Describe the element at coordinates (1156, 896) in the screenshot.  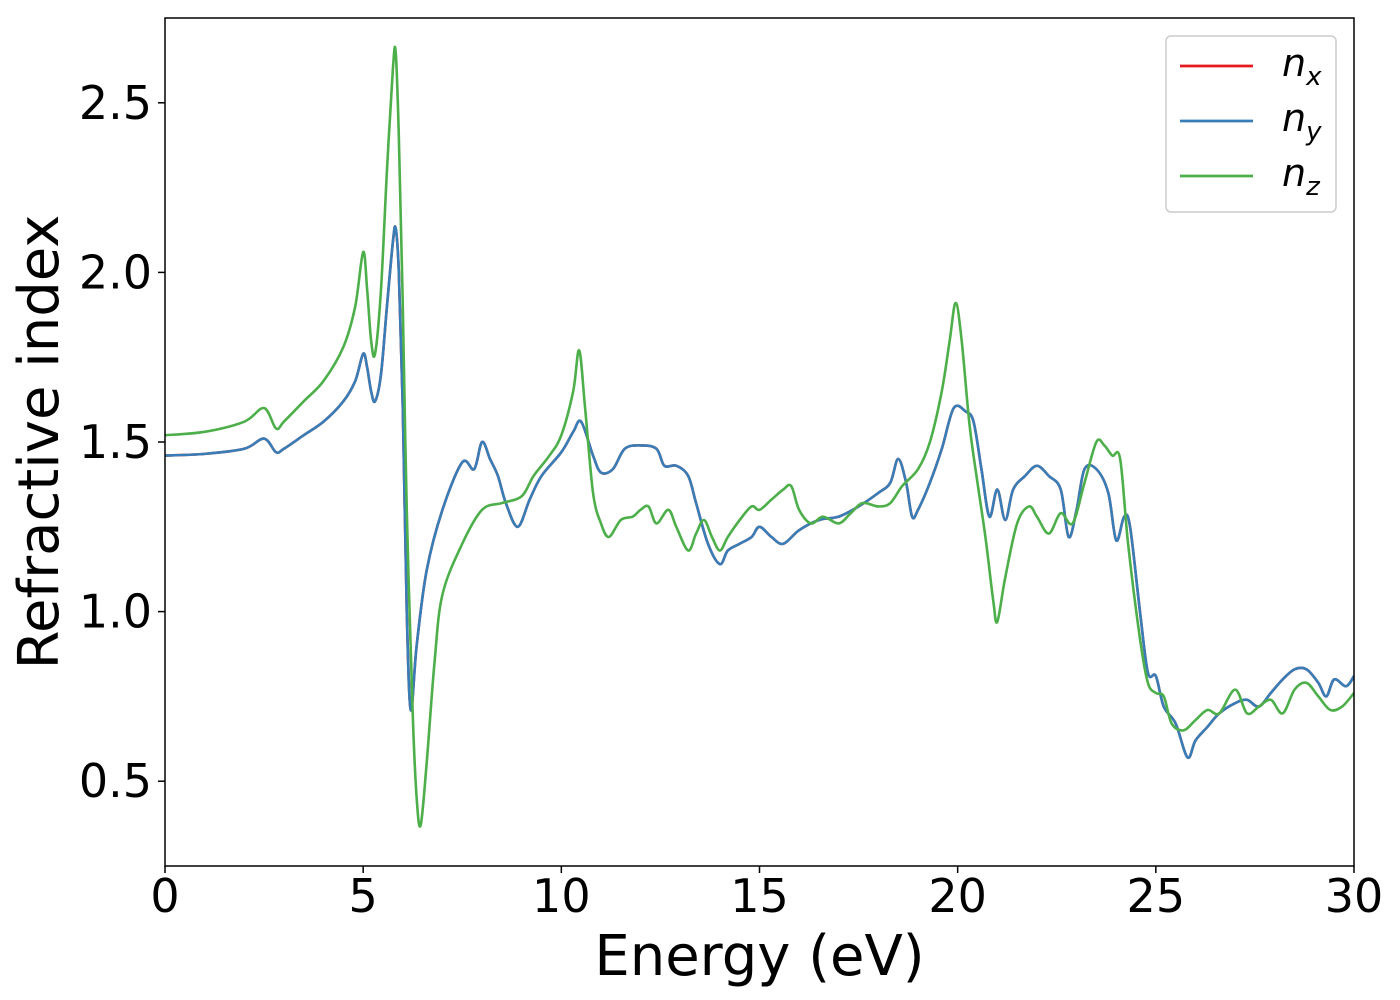
I see `x-tick-label: 25` at that location.